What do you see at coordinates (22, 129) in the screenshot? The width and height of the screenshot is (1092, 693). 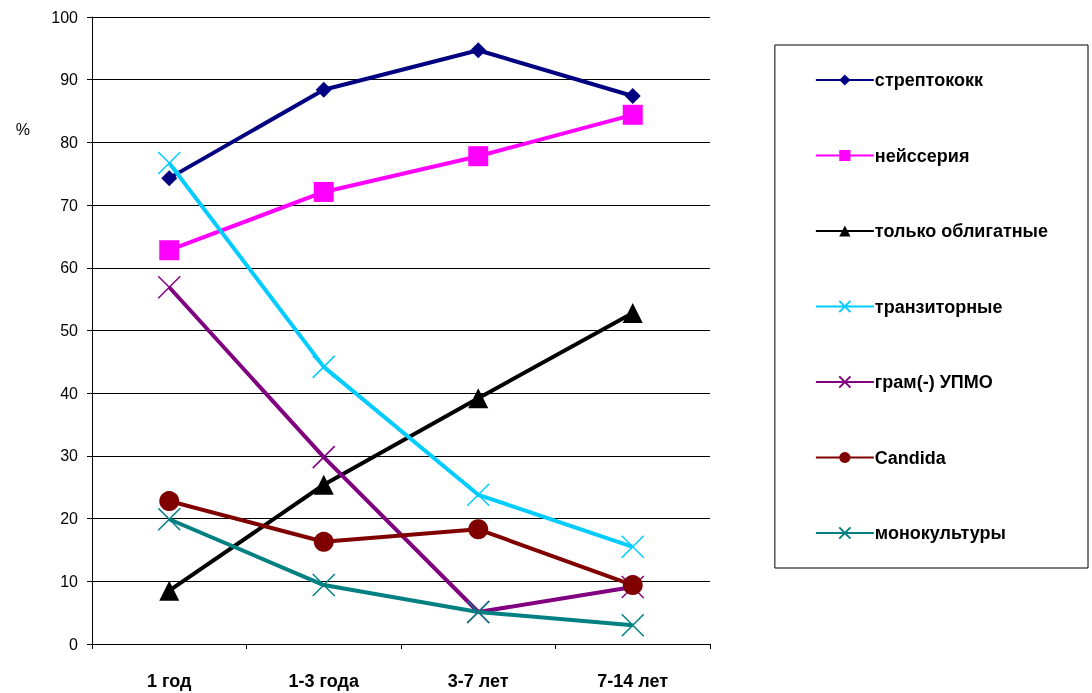 I see `y-axis-title: %` at bounding box center [22, 129].